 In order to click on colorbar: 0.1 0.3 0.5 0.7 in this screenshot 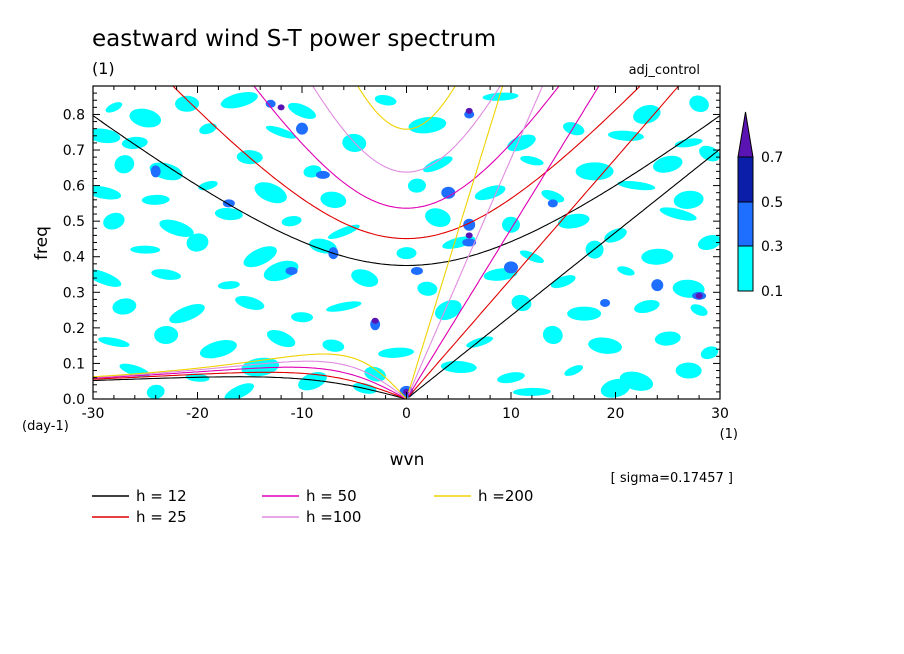, I will do `click(760, 205)`.